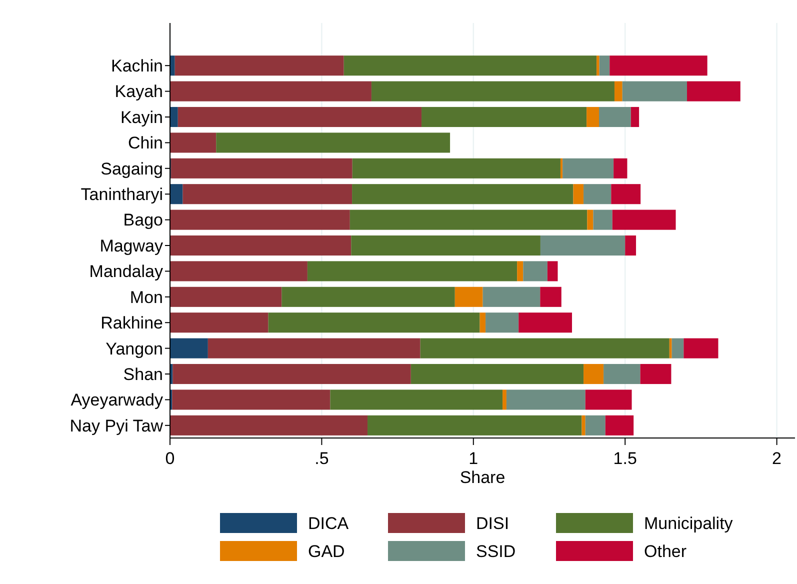  What do you see at coordinates (141, 117) in the screenshot?
I see `y-tick-label: Kayin` at bounding box center [141, 117].